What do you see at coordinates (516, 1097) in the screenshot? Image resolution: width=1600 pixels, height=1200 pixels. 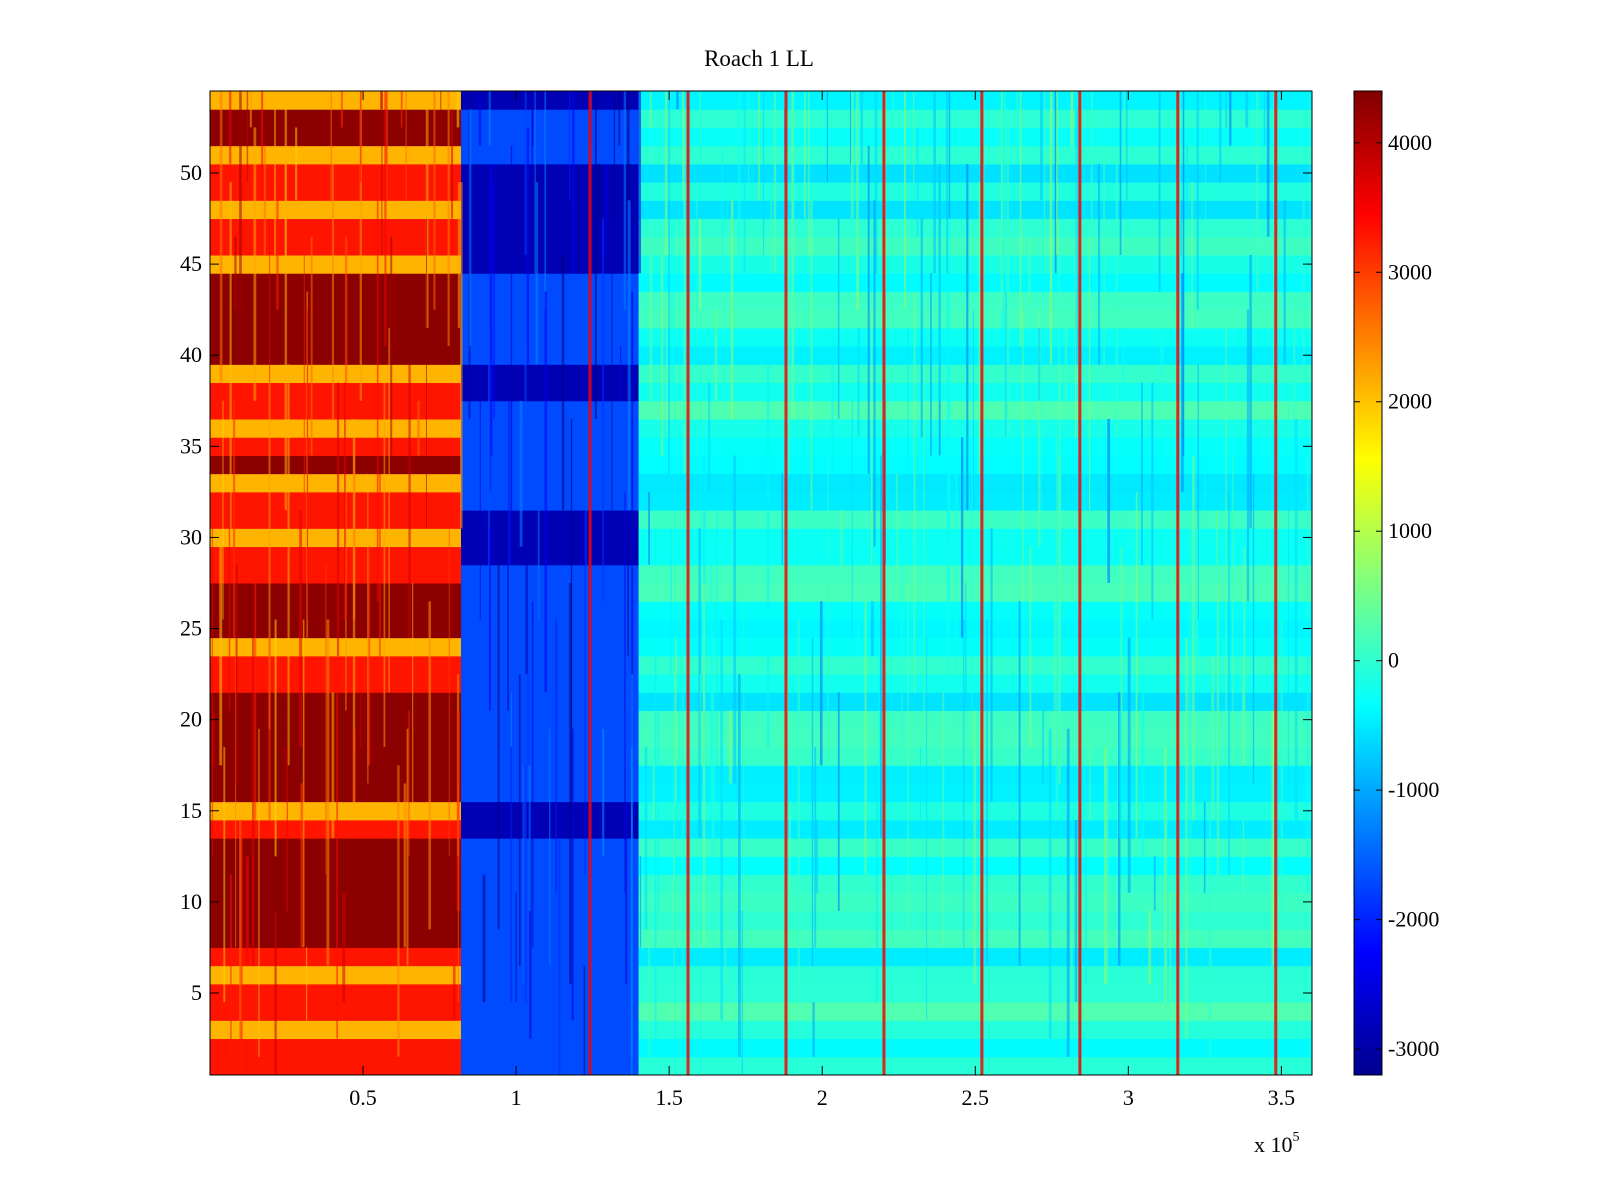 I see `x-tick-label: 1` at bounding box center [516, 1097].